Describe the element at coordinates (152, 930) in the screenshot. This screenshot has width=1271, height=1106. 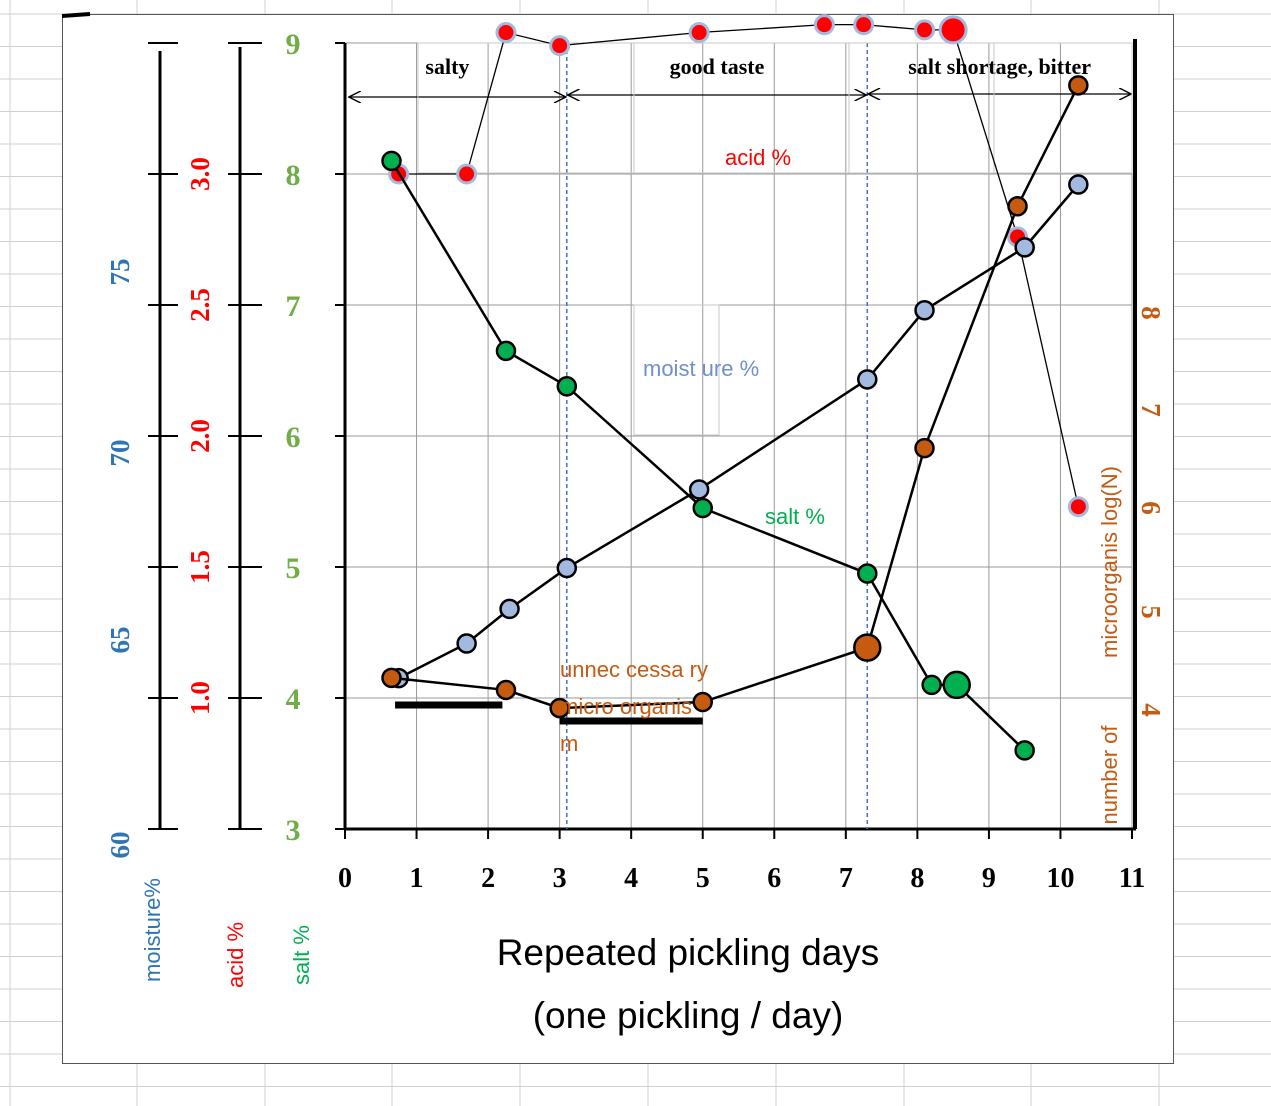
I see `moisture-axis-title: moisture%` at that location.